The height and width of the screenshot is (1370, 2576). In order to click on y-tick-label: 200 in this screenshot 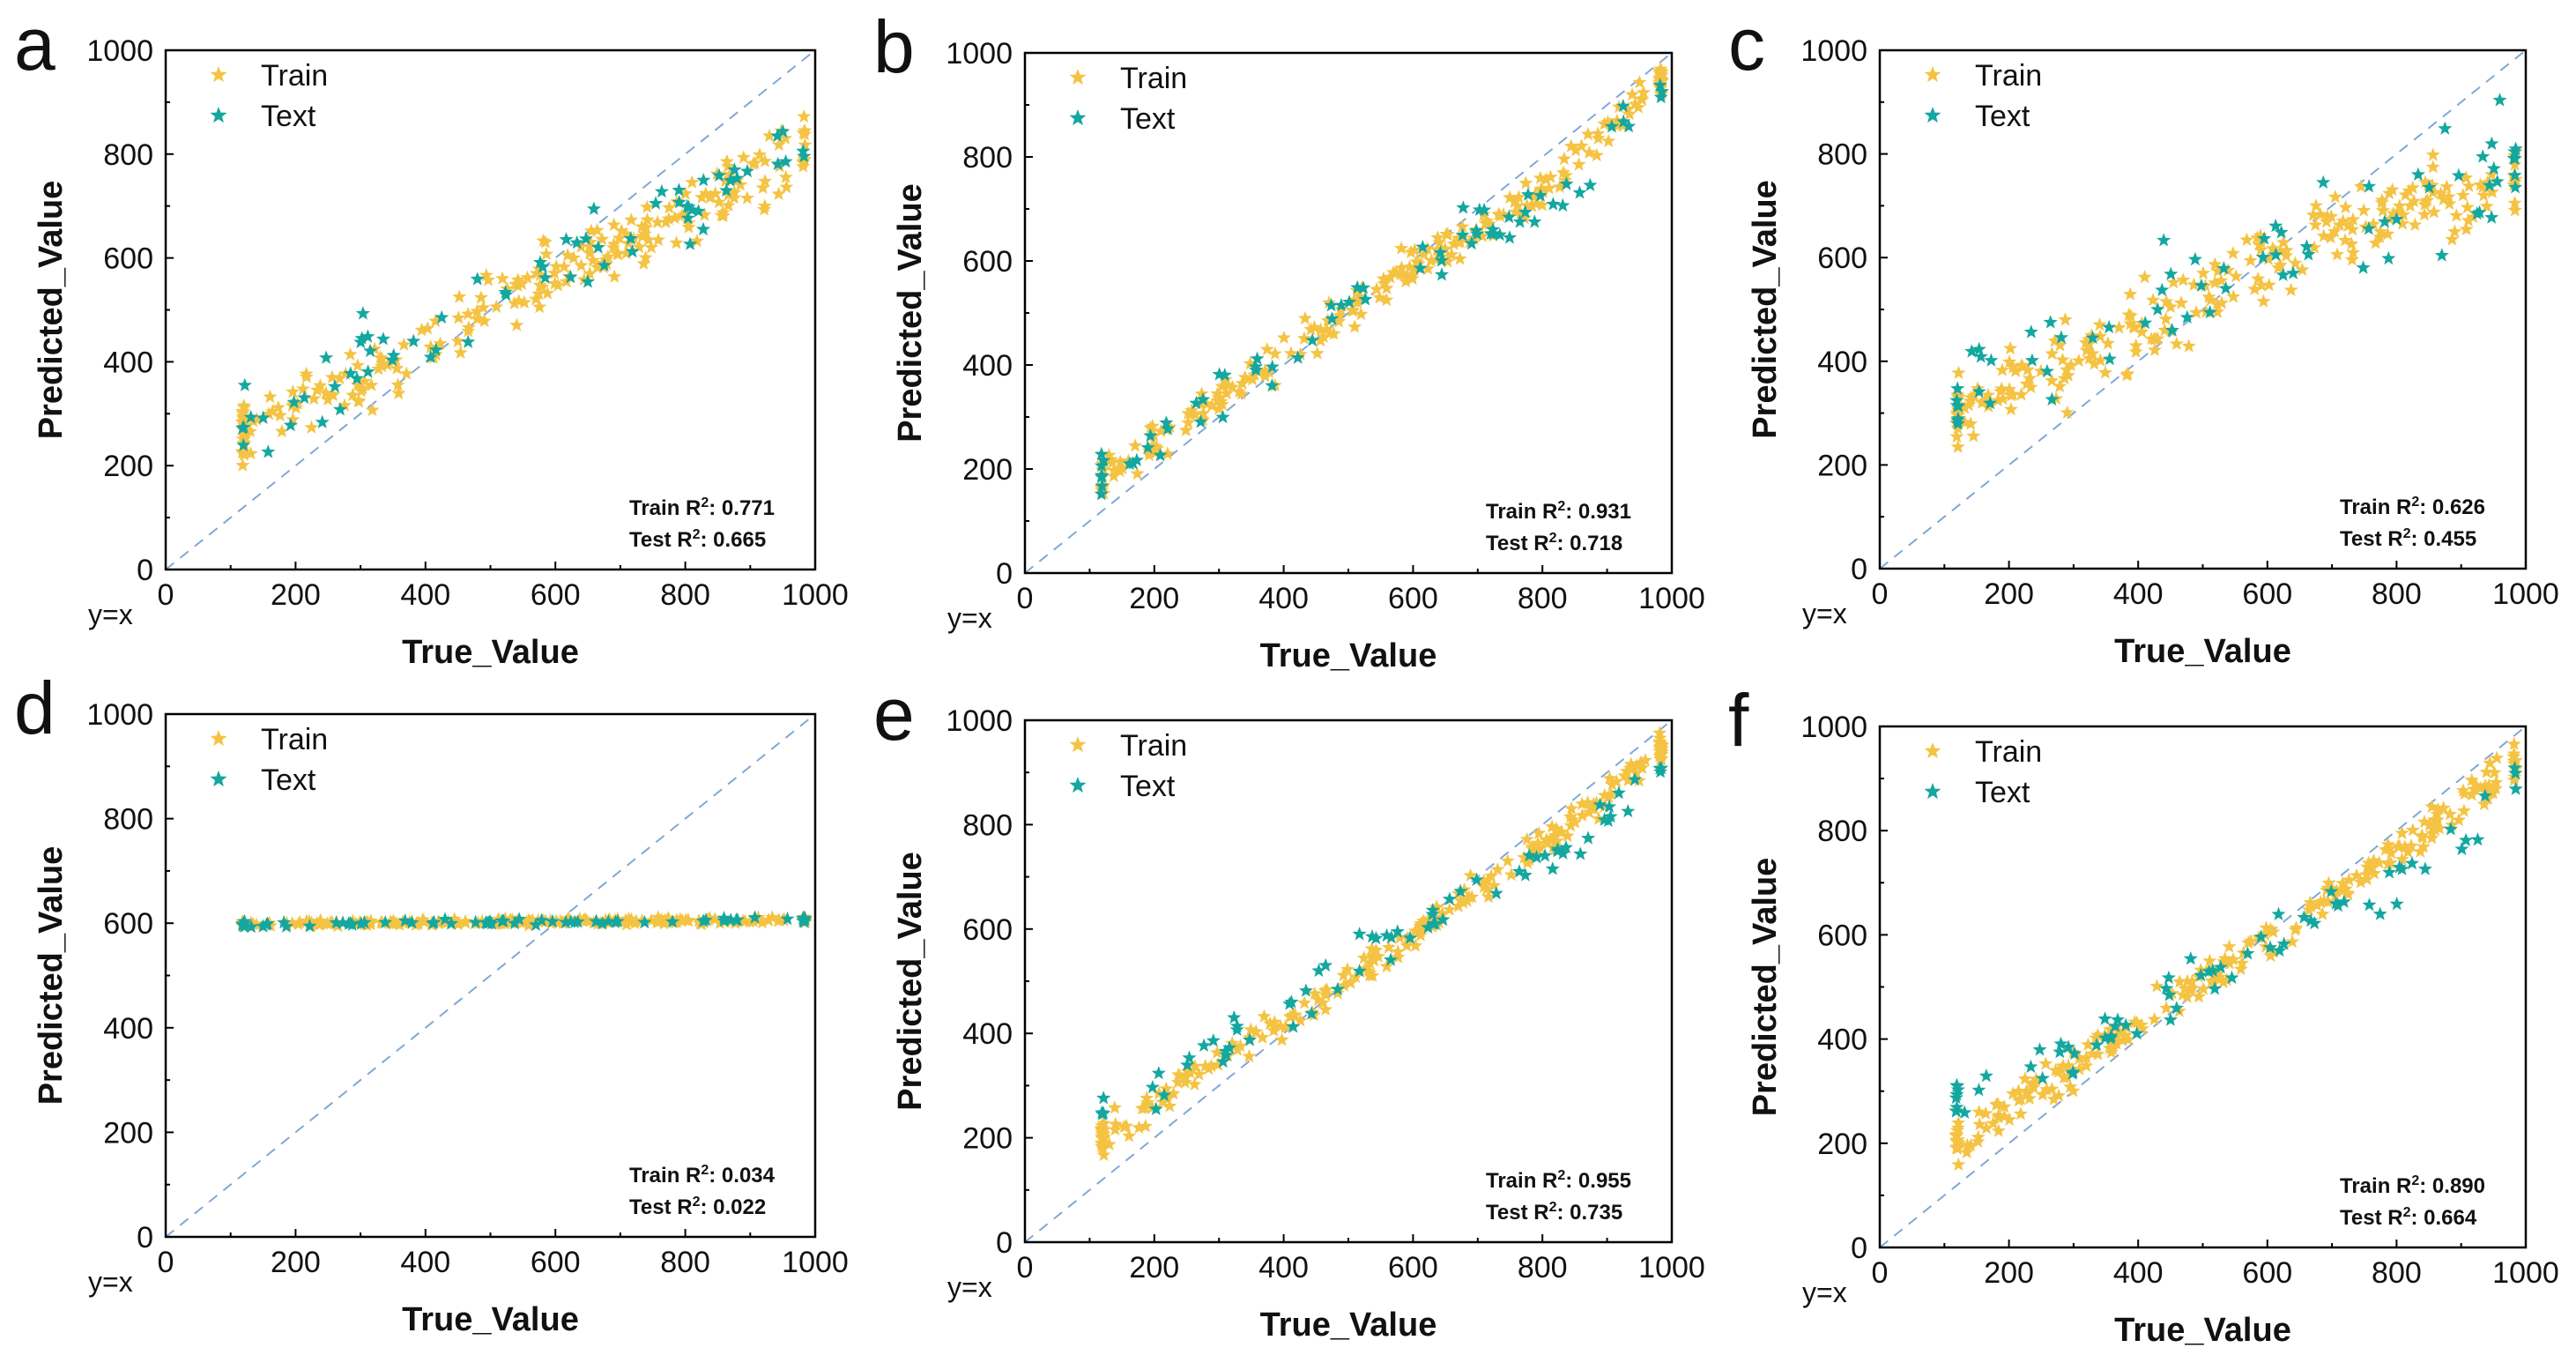, I will do `click(987, 470)`.